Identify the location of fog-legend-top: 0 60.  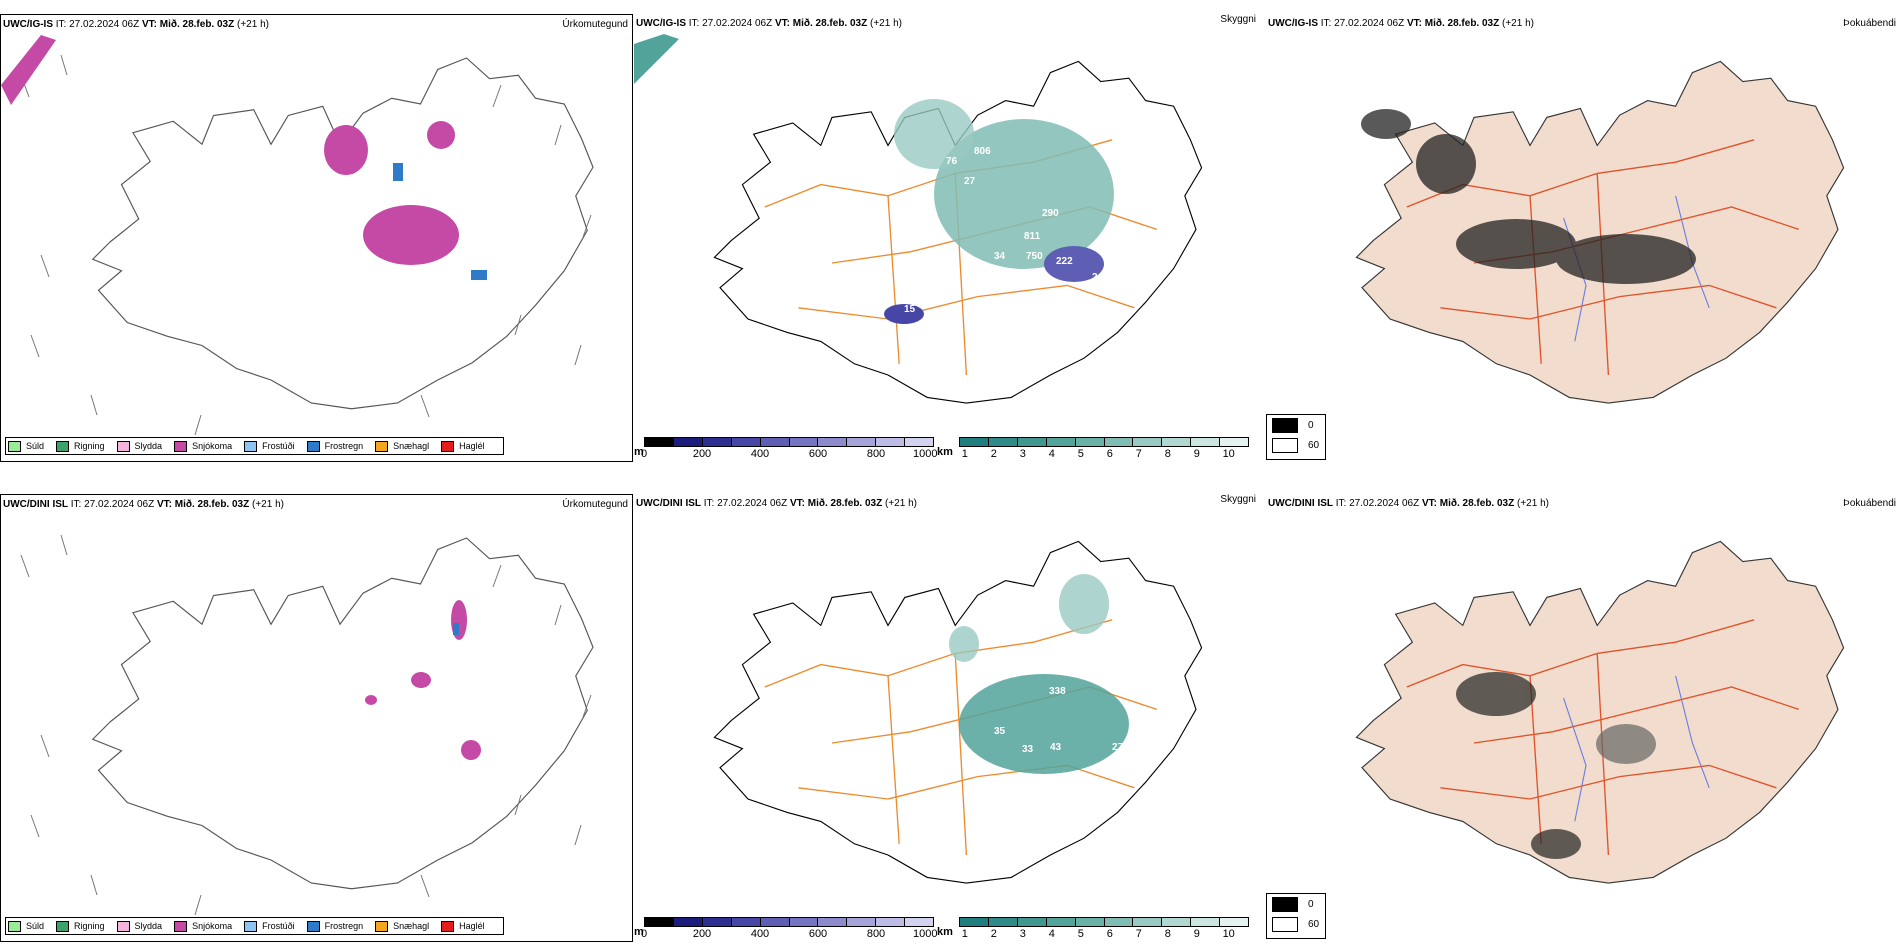
(1296, 437).